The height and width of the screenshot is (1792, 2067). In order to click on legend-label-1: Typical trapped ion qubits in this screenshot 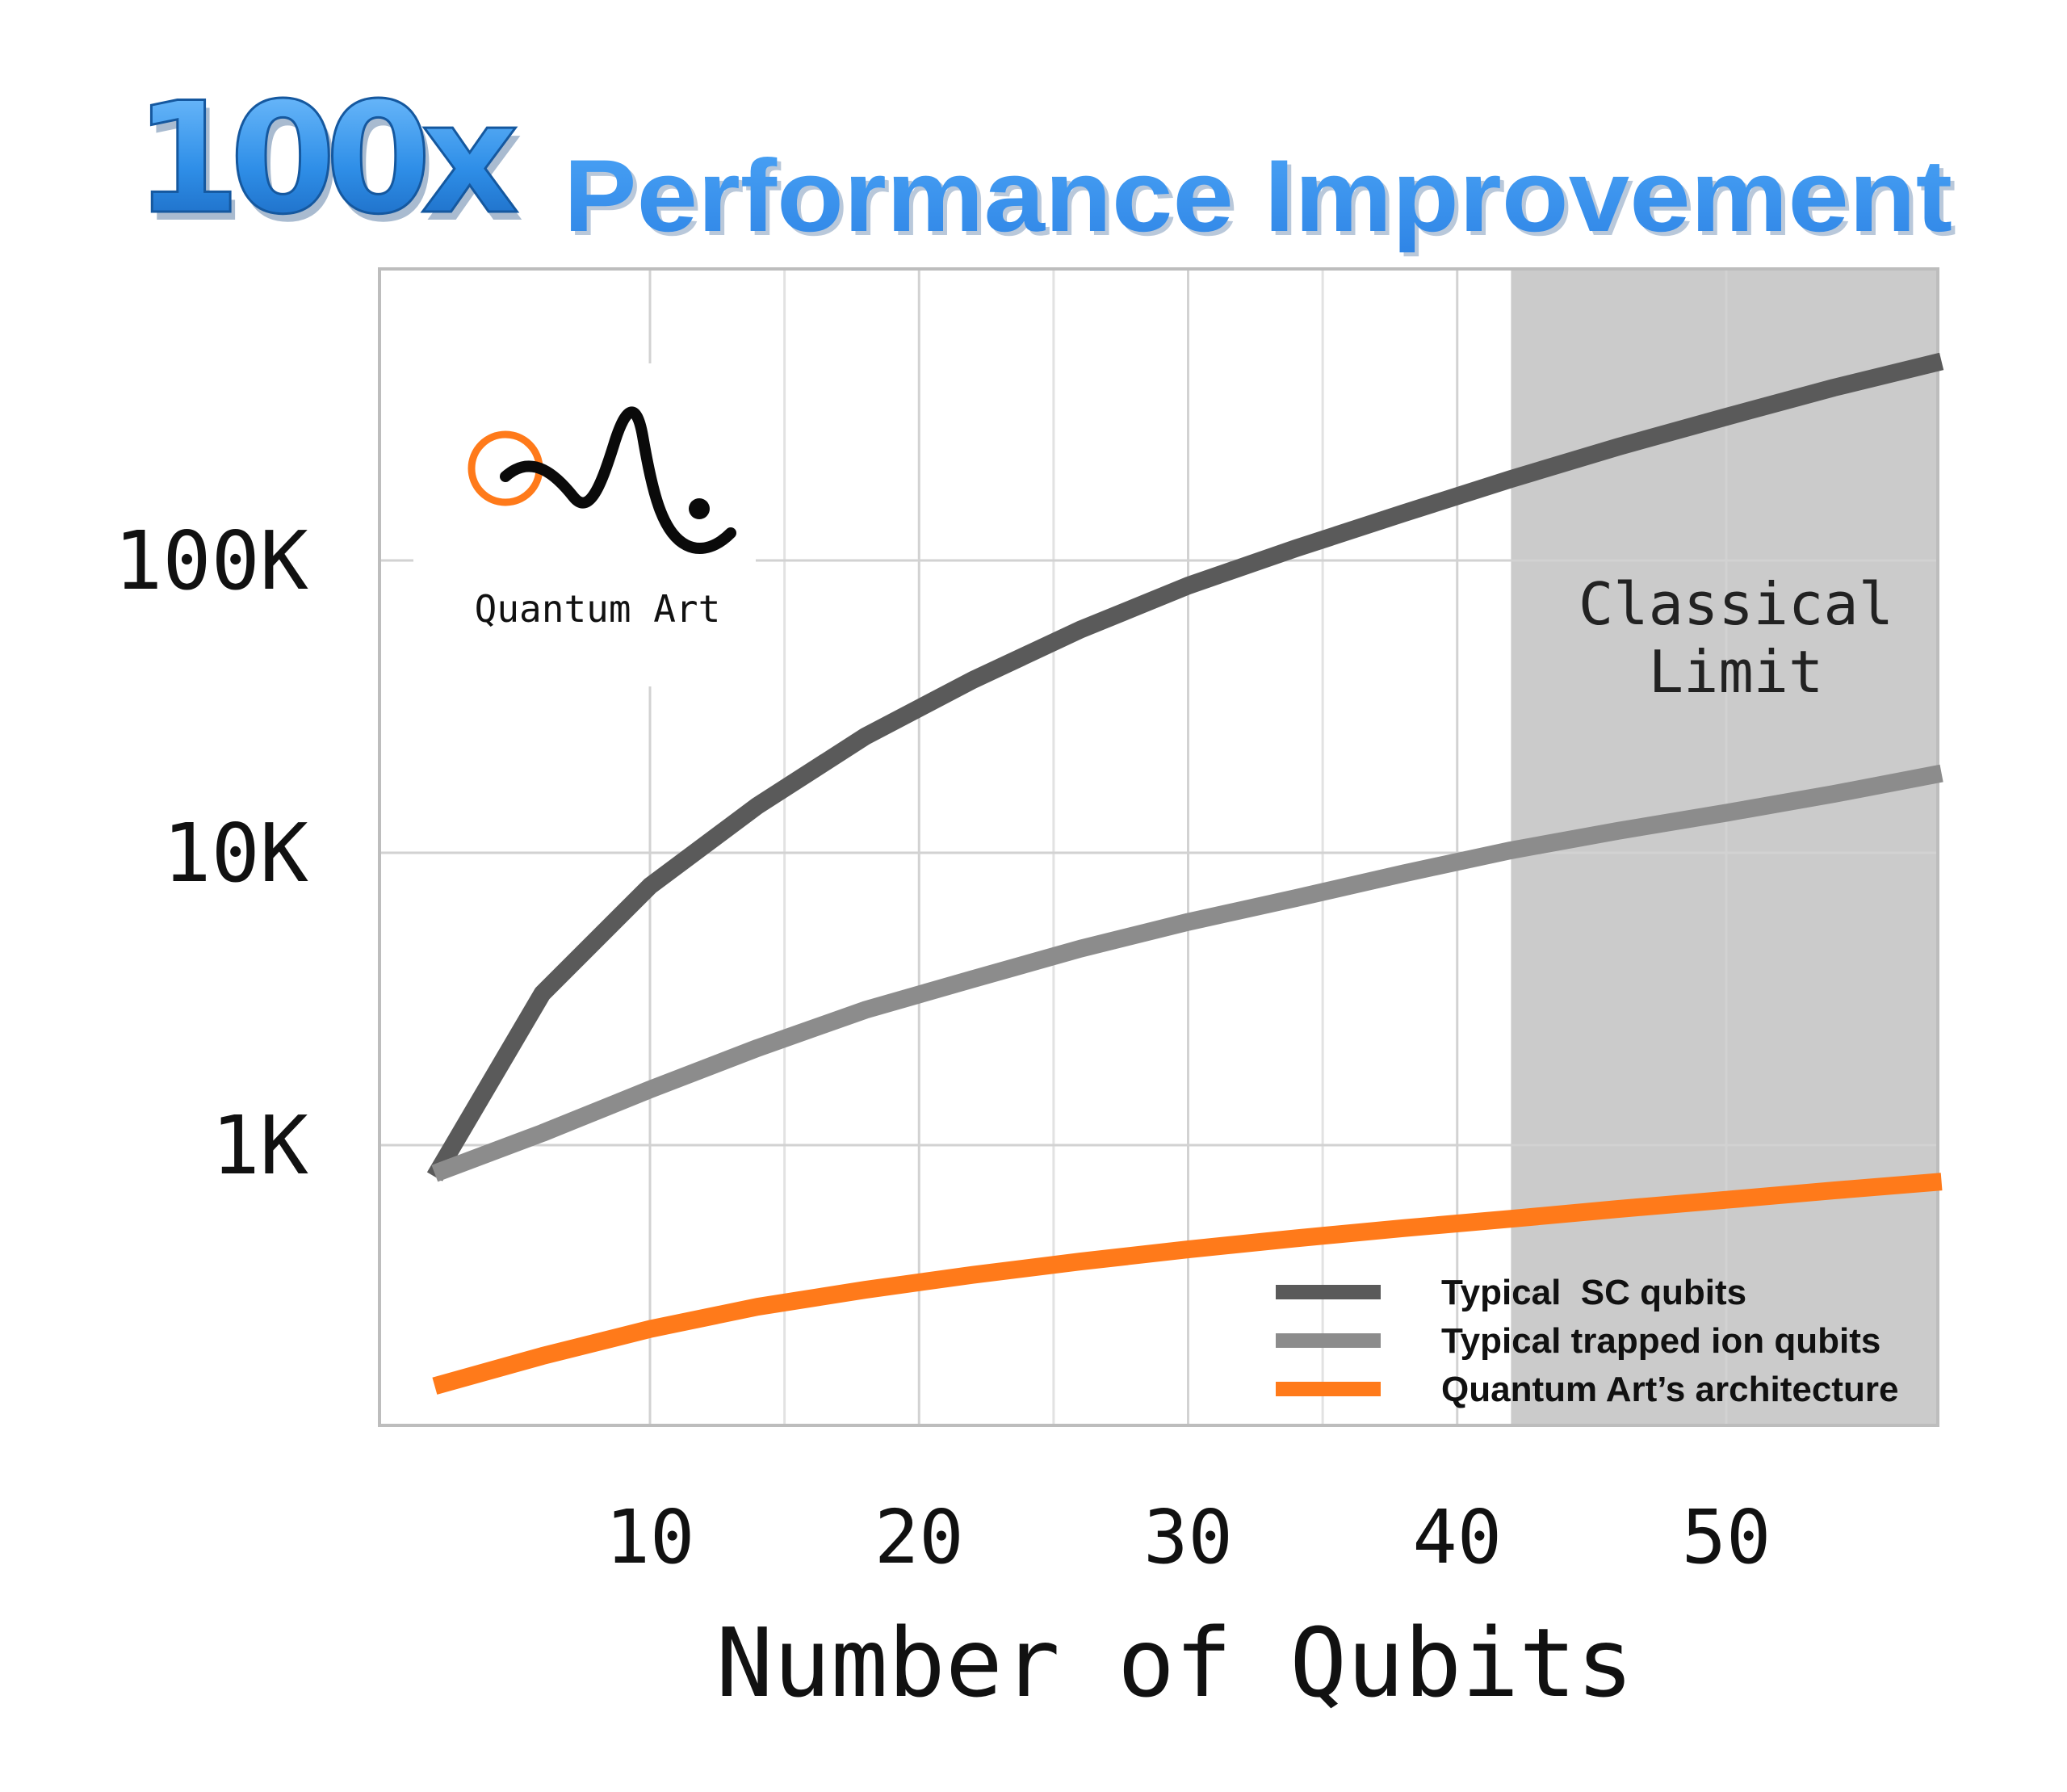, I will do `click(1660, 1341)`.